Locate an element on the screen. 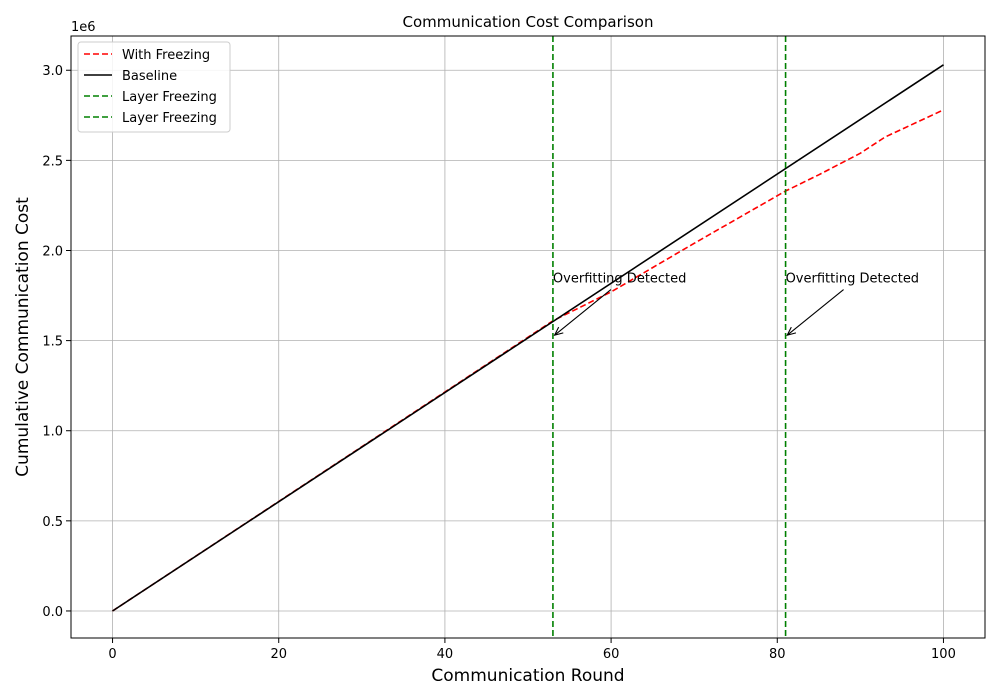  y-tick-label: 0.5 is located at coordinates (52, 522).